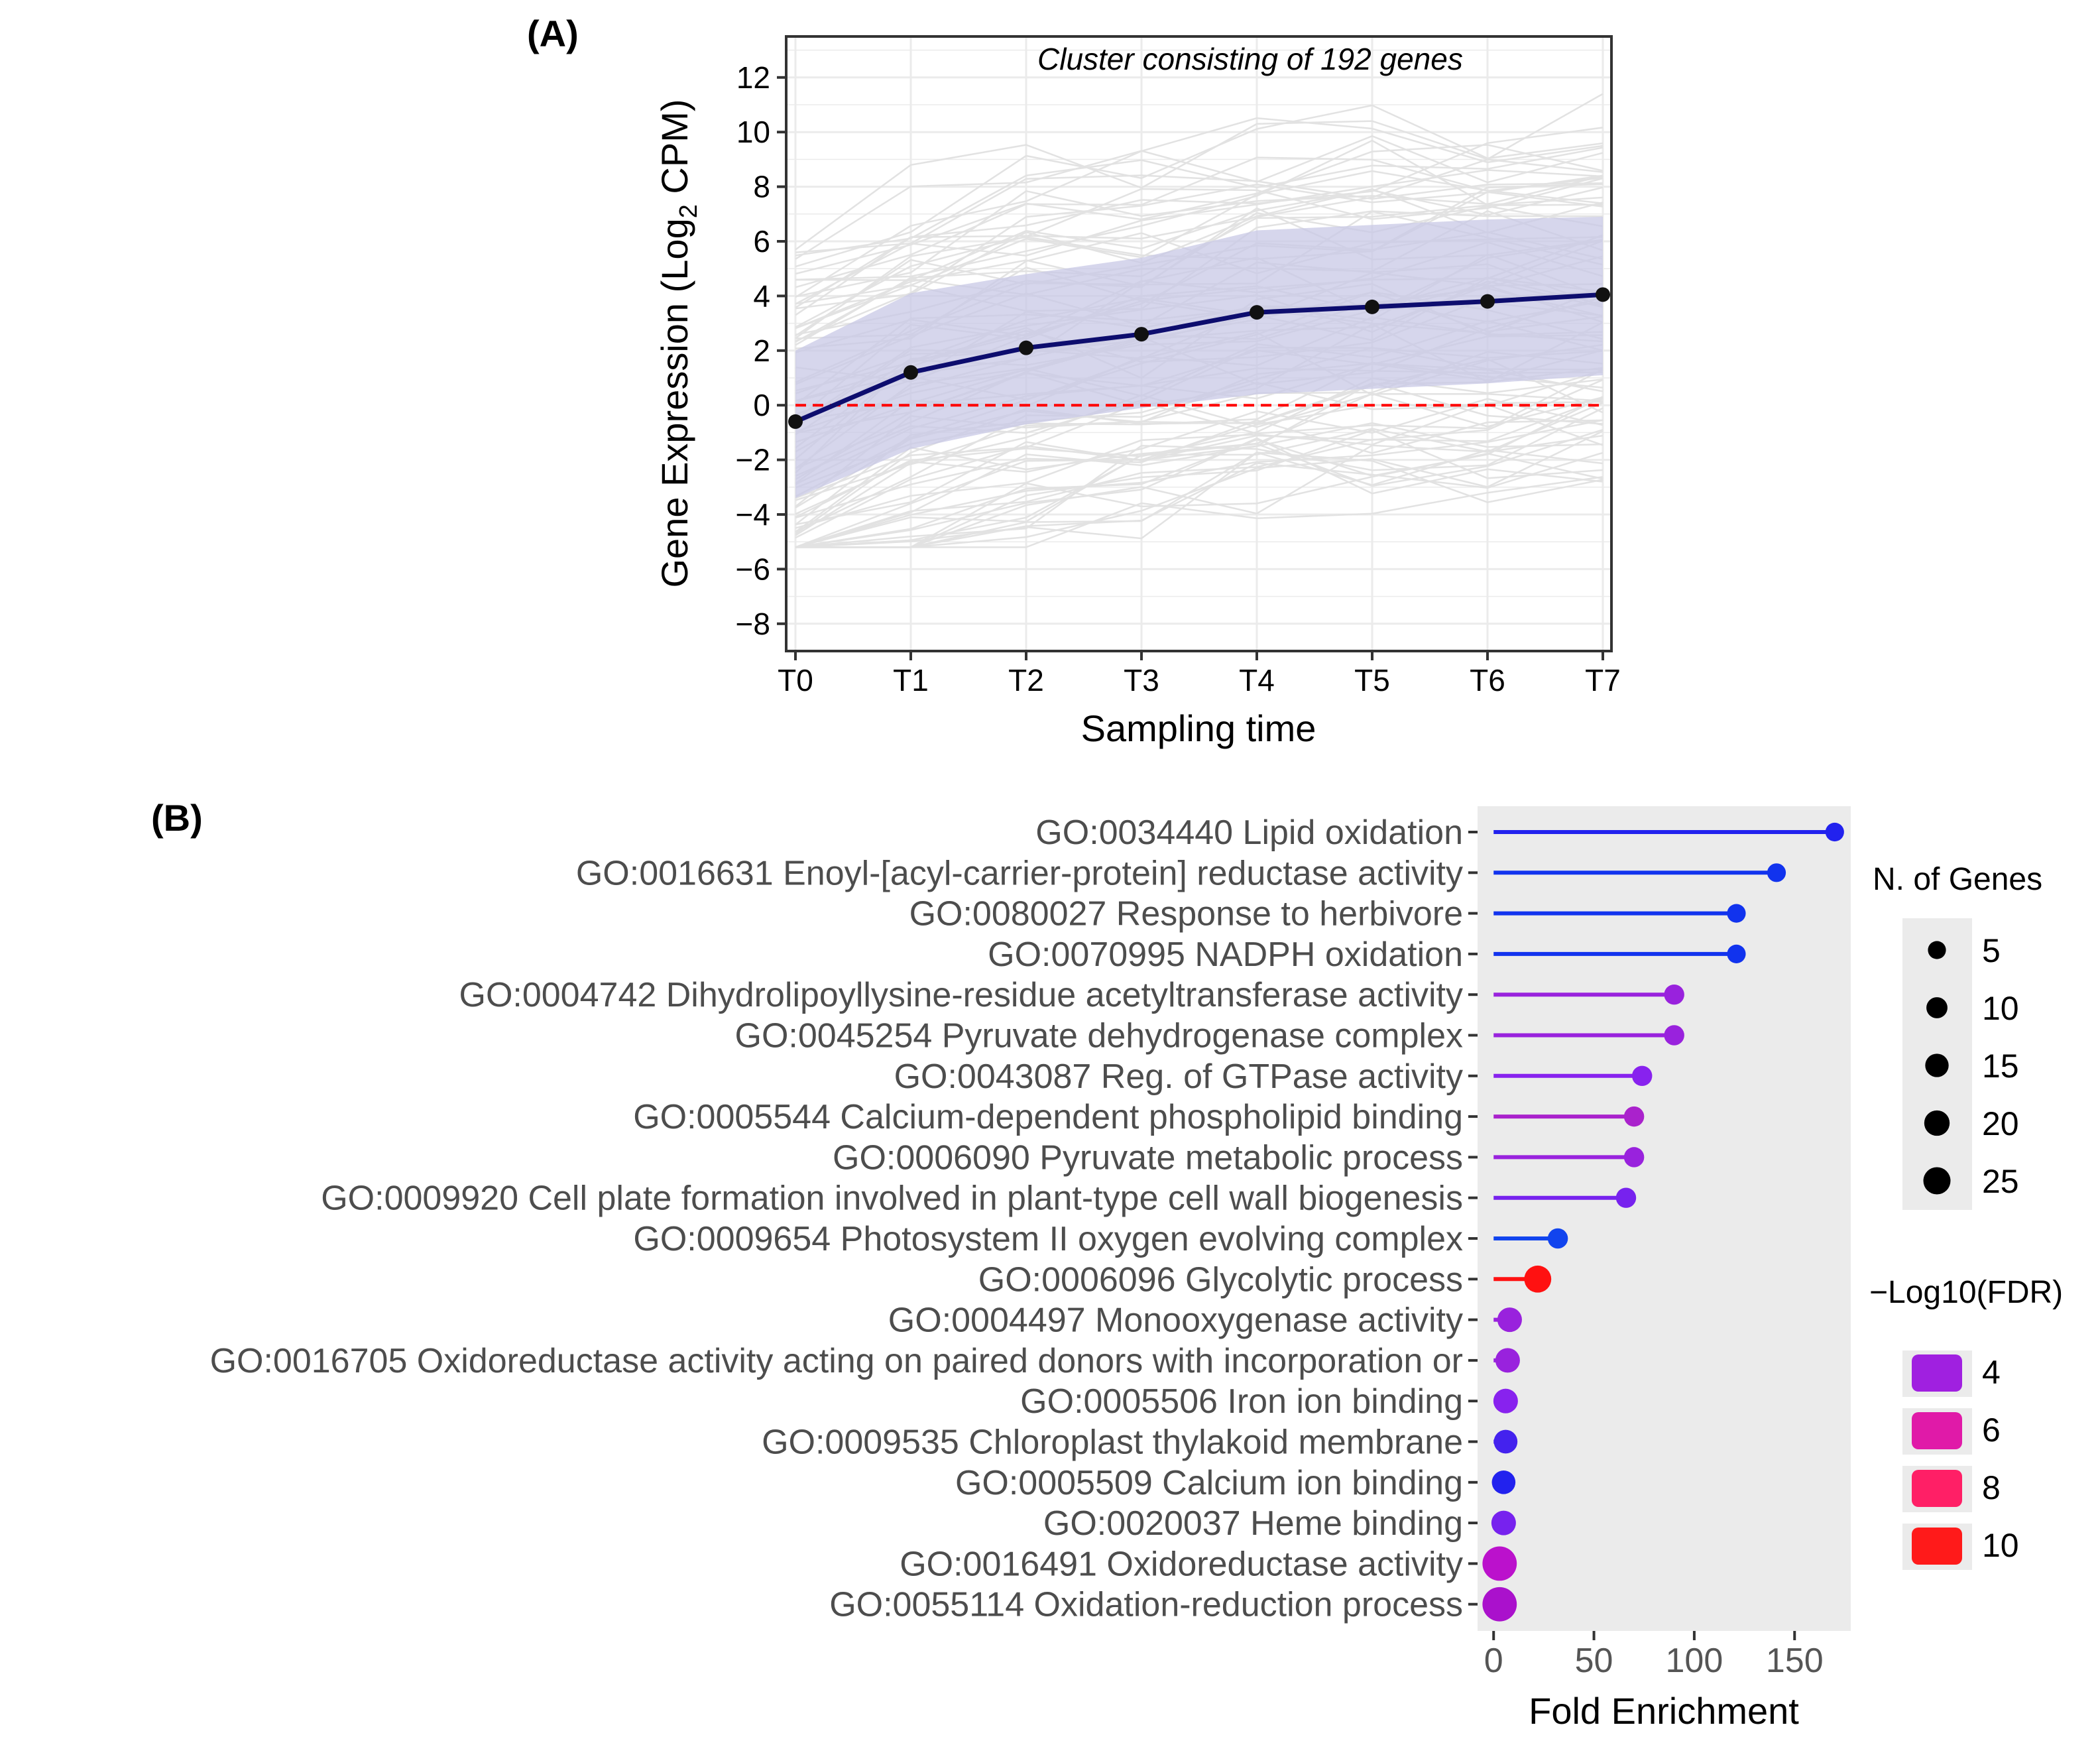 The image size is (2100, 1741). I want to click on plot-a-y-tick-label: −8, so click(753, 624).